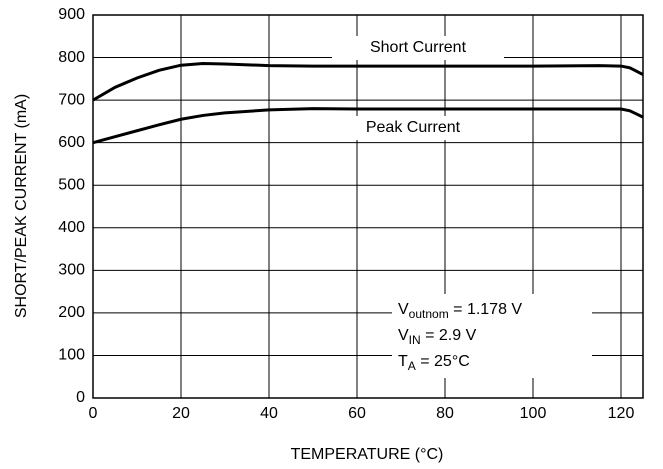 The height and width of the screenshot is (469, 663). What do you see at coordinates (71, 142) in the screenshot?
I see `y-tick-label: 600` at bounding box center [71, 142].